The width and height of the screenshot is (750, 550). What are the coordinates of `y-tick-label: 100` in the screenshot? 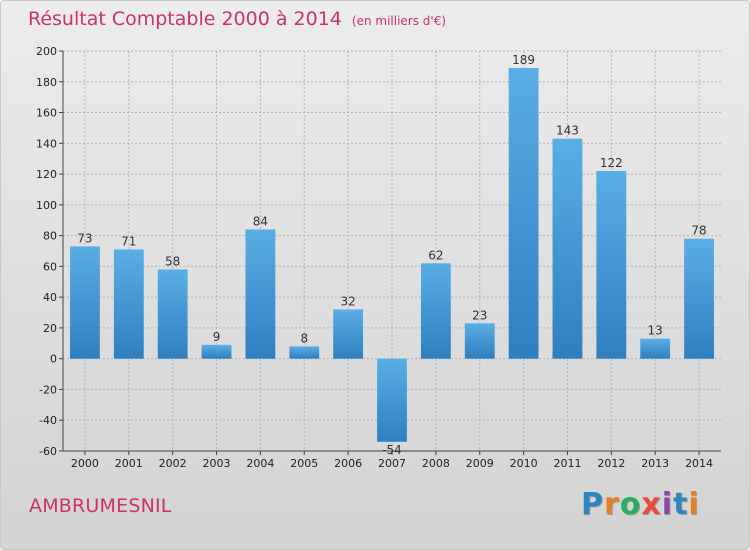 It's located at (46, 205).